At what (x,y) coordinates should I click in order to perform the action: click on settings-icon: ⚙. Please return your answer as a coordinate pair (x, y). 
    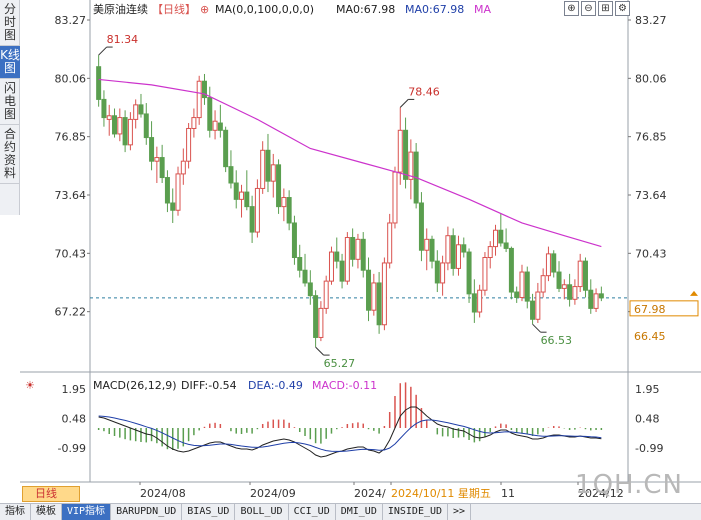
    Looking at the image, I should click on (622, 8).